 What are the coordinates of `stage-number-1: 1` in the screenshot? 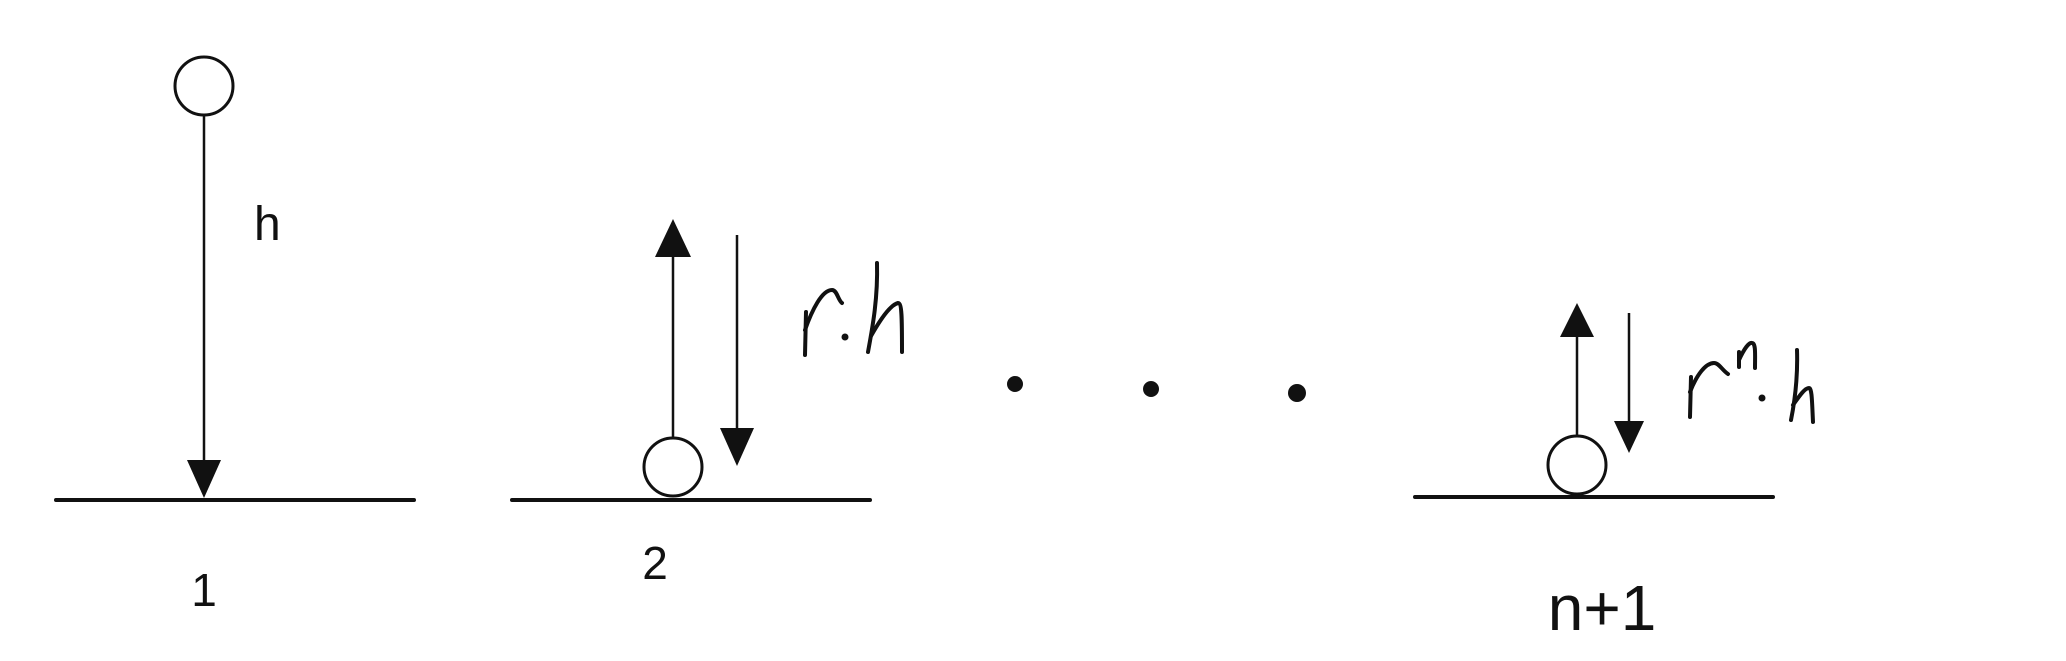 It's located at (204, 590).